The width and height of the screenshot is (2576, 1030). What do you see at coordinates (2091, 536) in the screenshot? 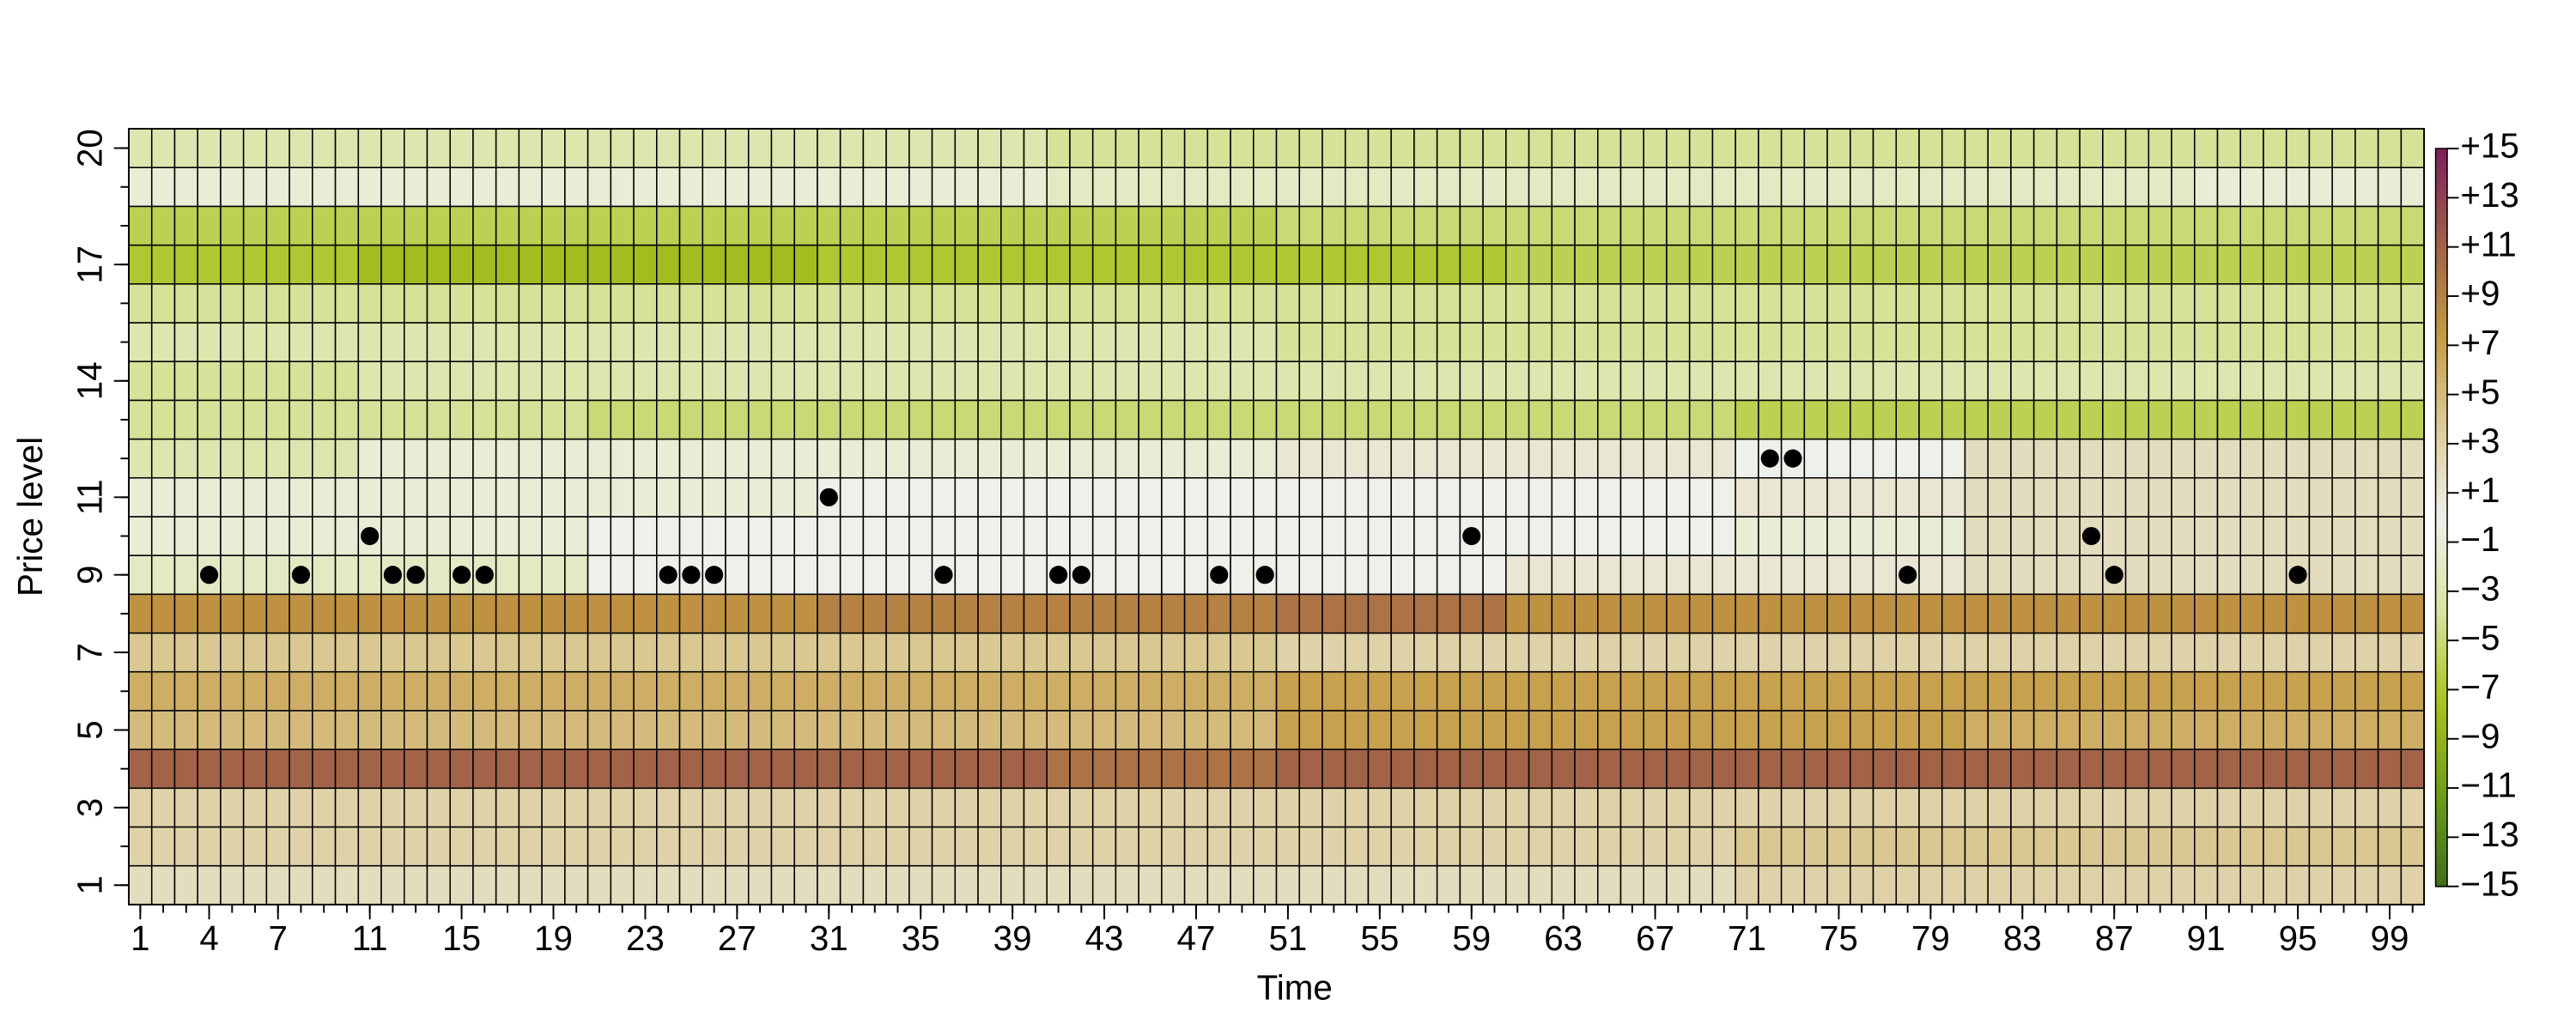
I see `event-dot` at bounding box center [2091, 536].